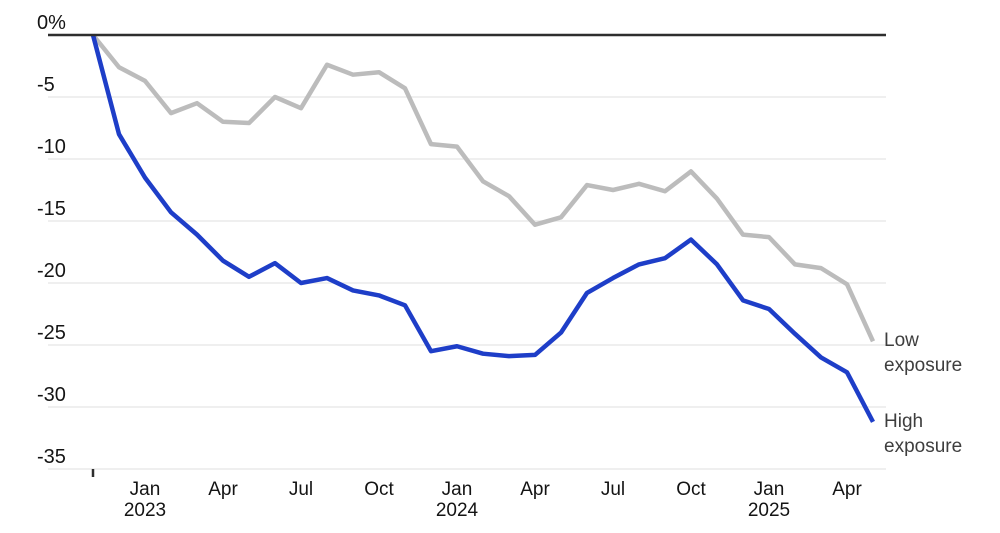  Describe the element at coordinates (145, 510) in the screenshot. I see `x-tick-label-year: 2023` at that location.